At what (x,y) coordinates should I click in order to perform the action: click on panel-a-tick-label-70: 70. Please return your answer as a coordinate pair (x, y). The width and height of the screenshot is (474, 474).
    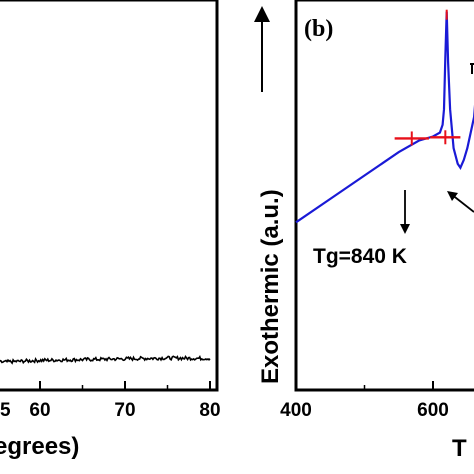
    Looking at the image, I should click on (124, 410).